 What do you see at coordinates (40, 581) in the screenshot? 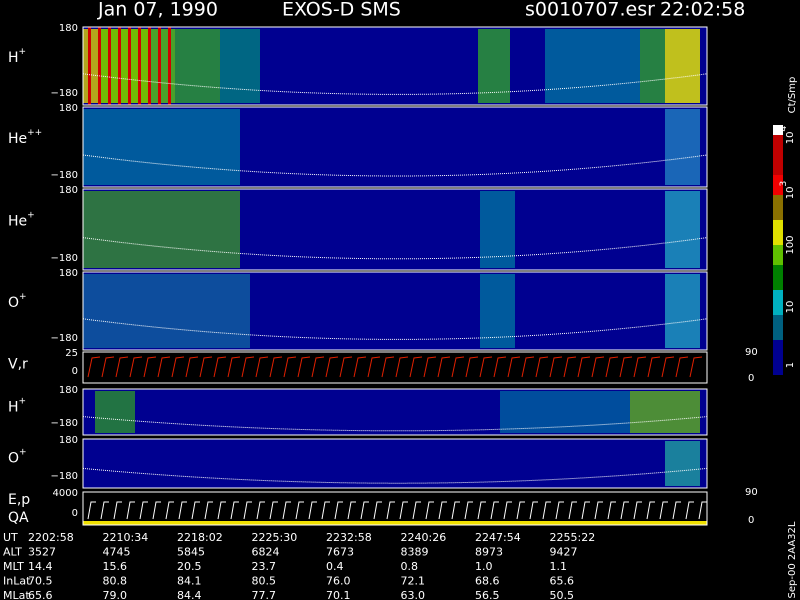
I see `table-cell: 70.5` at bounding box center [40, 581].